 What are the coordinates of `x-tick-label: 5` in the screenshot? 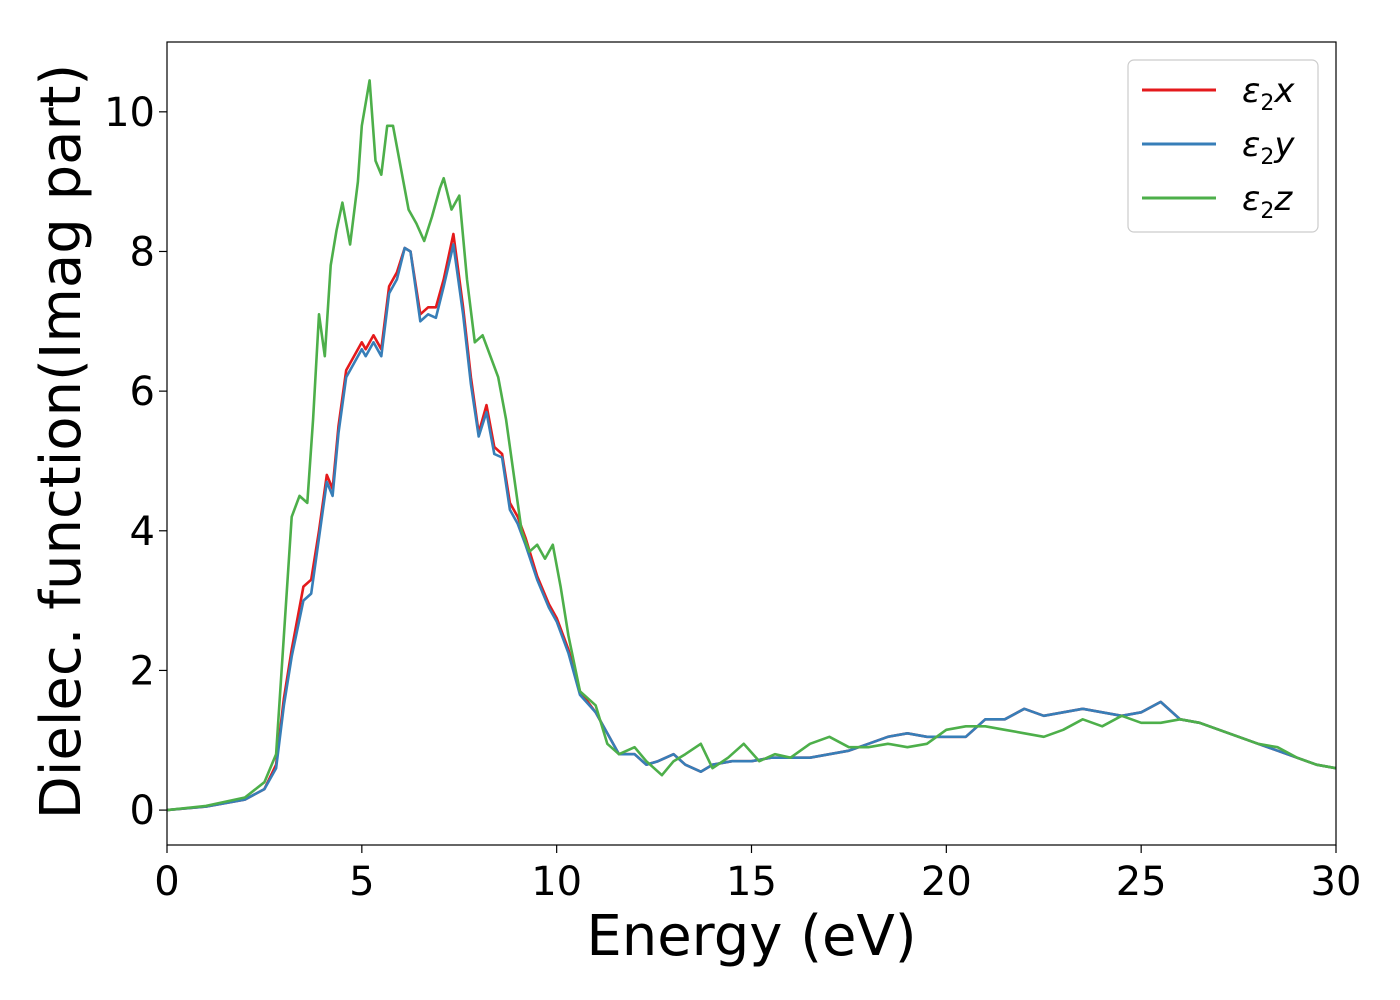 It's located at (361, 882).